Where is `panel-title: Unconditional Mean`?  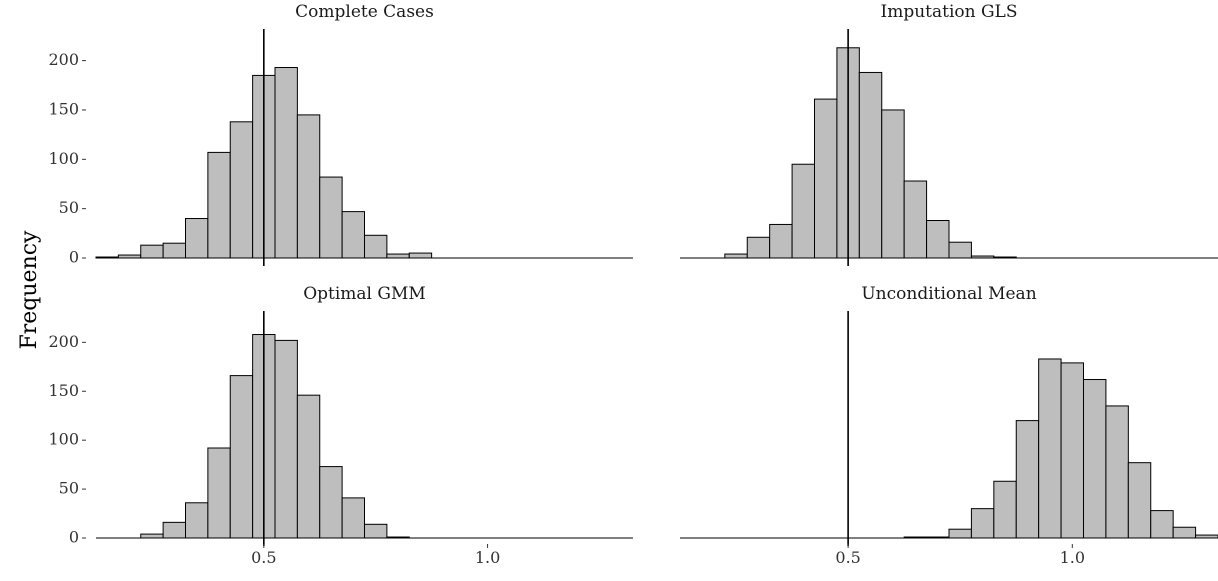
panel-title: Unconditional Mean is located at coordinates (948, 294).